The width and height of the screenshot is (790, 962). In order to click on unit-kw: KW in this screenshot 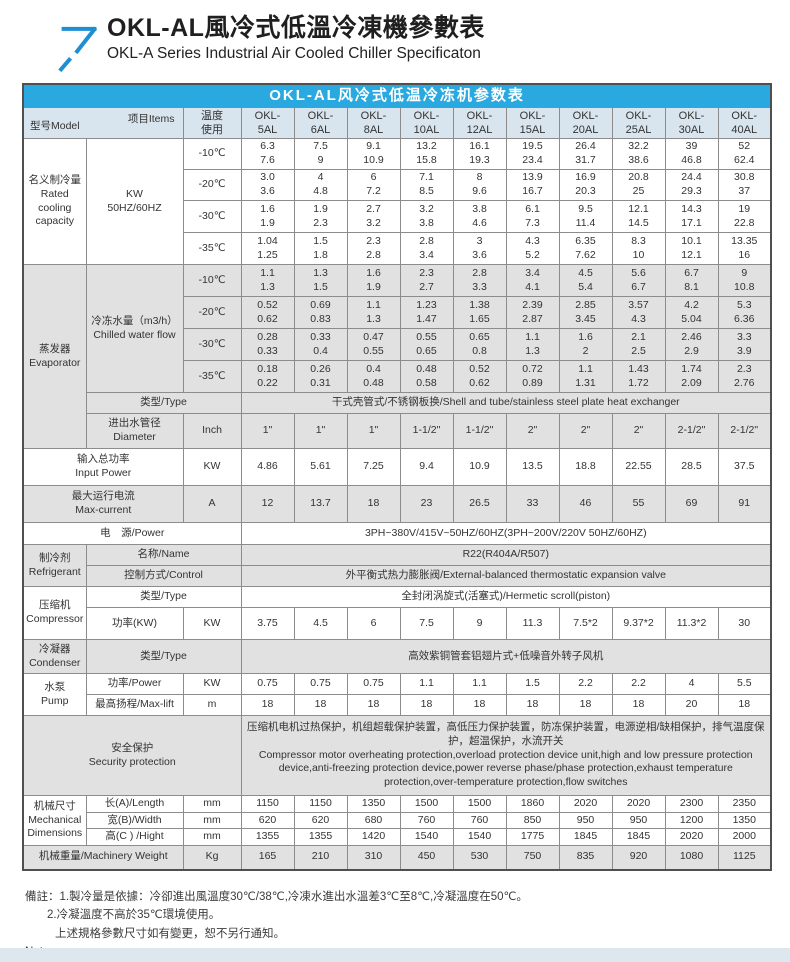, I will do `click(212, 467)`.